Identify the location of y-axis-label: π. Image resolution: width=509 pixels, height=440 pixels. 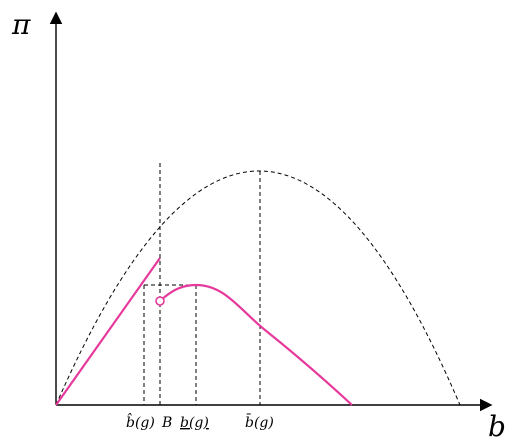
(21, 24).